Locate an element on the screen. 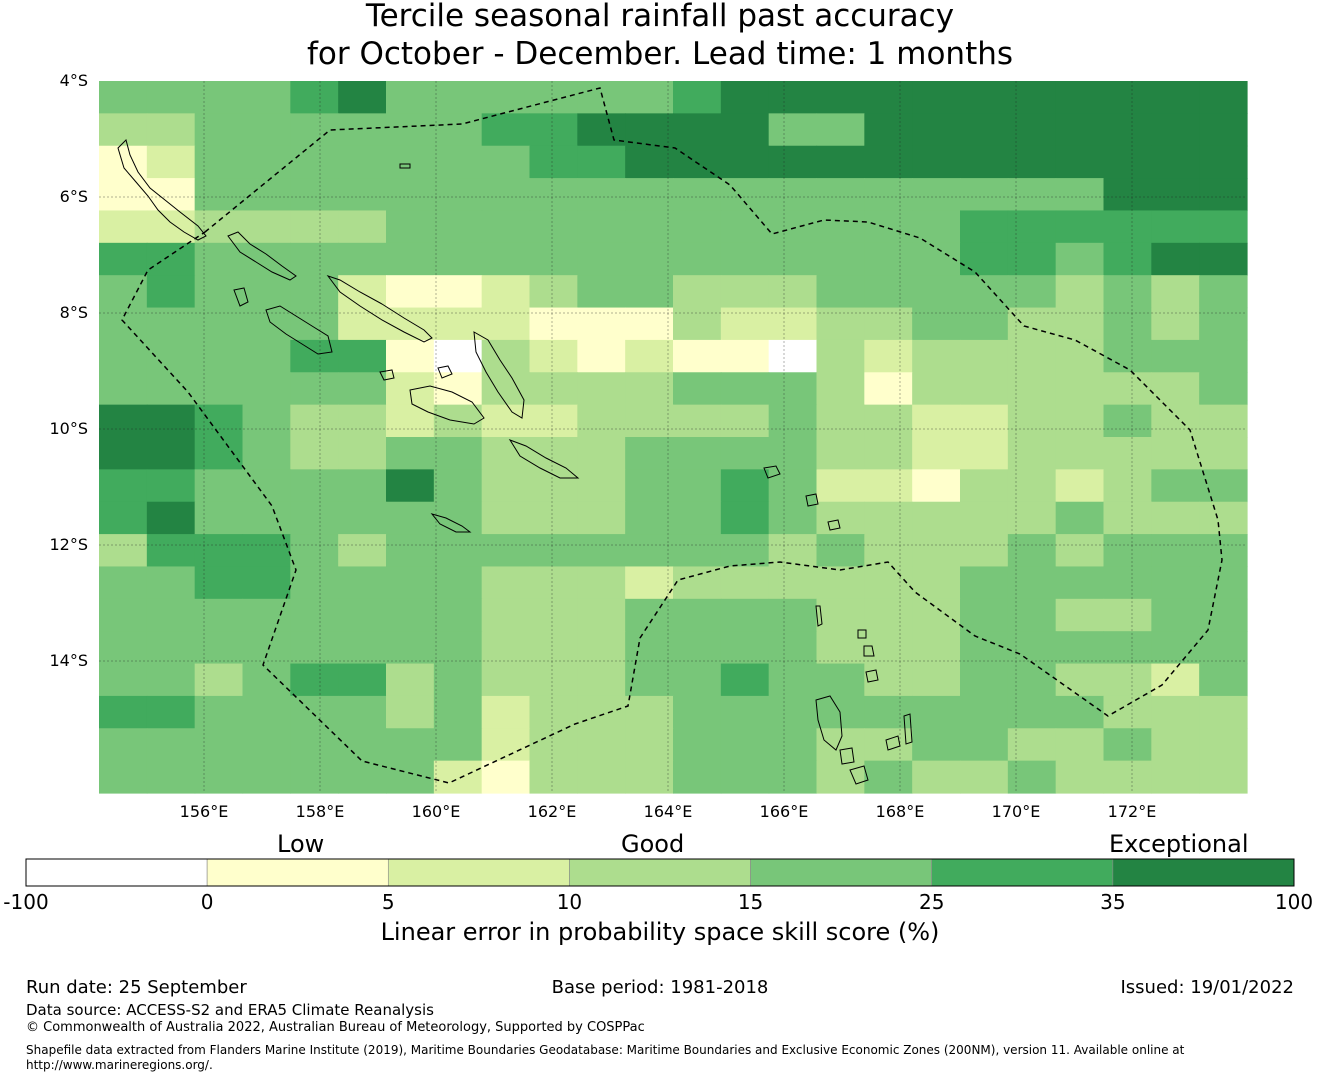 Image resolution: width=1320 pixels, height=1080 pixels. duff-islands is located at coordinates (772, 472).